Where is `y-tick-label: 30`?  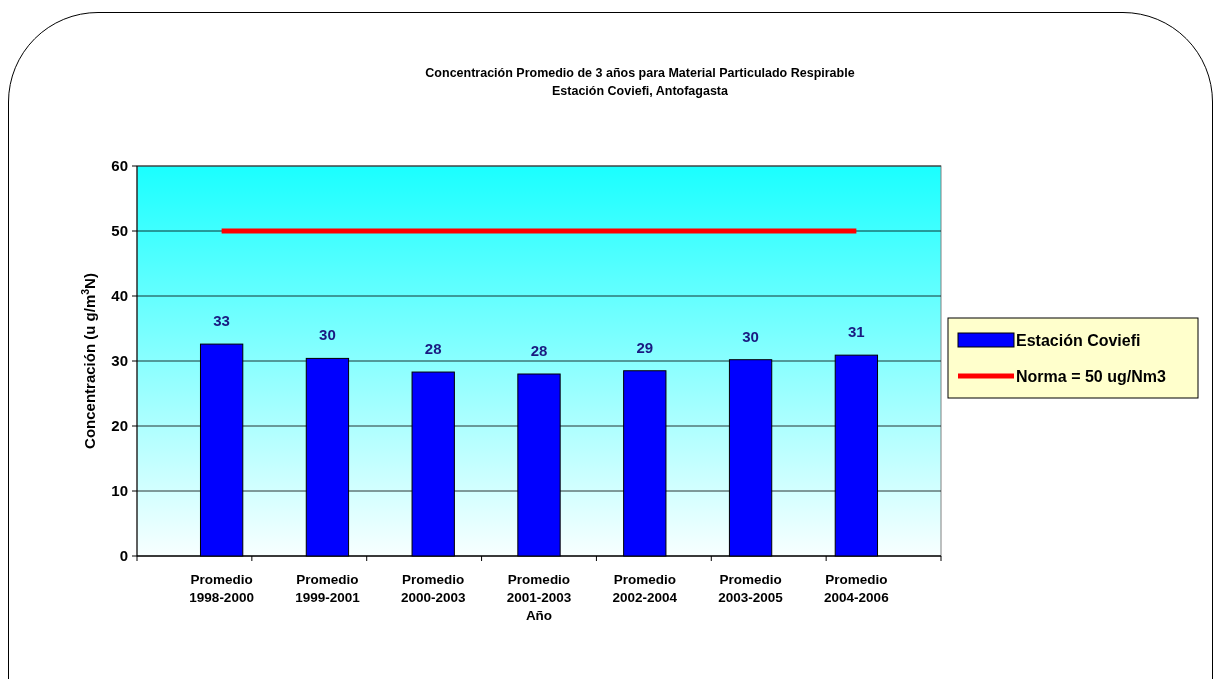
y-tick-label: 30 is located at coordinates (119, 361).